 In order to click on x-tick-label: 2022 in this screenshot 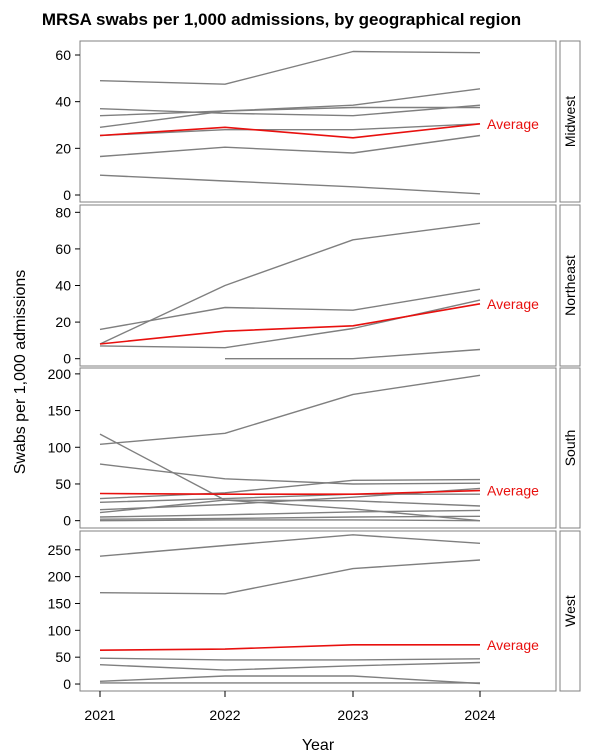, I will do `click(224, 715)`.